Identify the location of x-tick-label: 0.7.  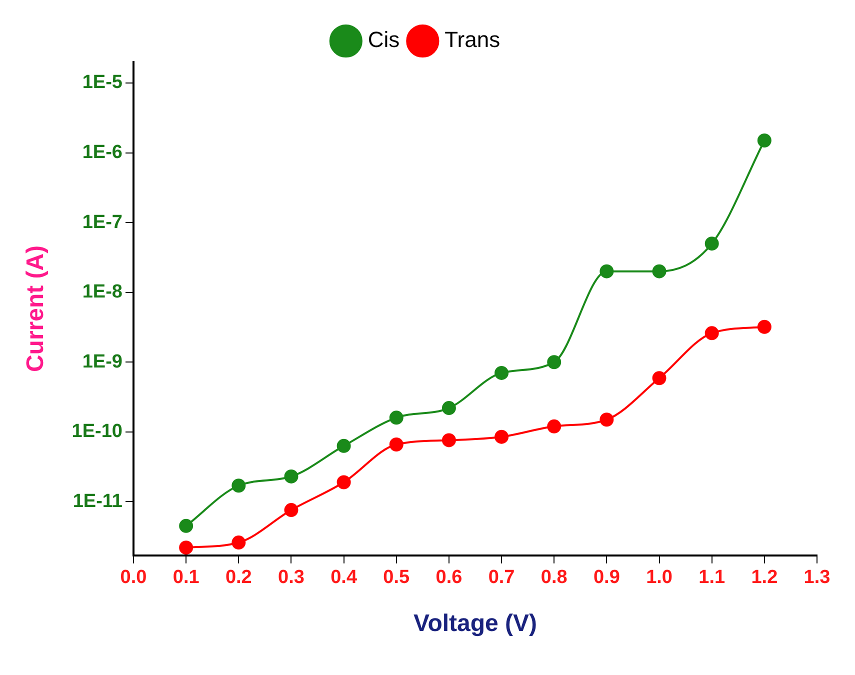
(501, 577).